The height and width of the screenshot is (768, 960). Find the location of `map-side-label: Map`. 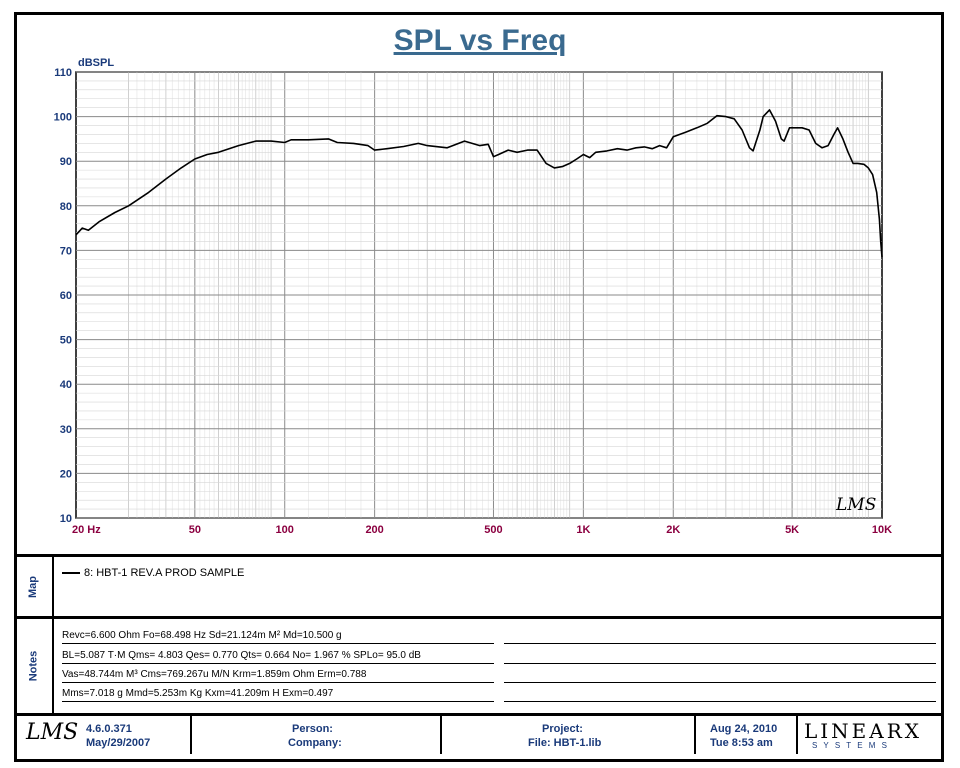

map-side-label: Map is located at coordinates (34, 586).